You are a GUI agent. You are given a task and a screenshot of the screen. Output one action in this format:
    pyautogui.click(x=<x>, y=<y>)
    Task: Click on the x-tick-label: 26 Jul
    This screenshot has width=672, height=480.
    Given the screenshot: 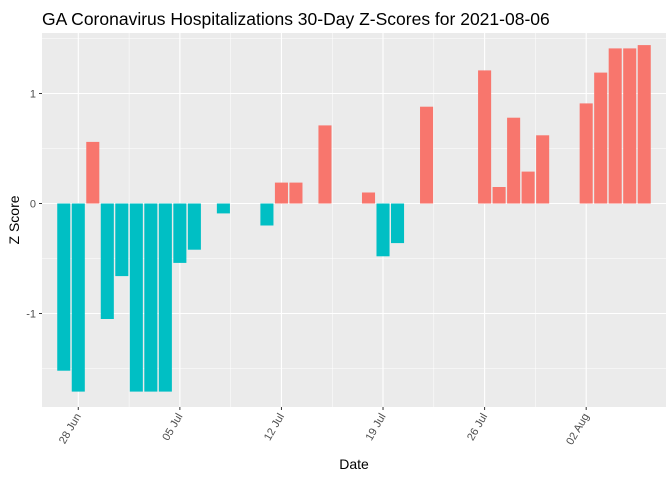 What is the action you would take?
    pyautogui.click(x=477, y=427)
    